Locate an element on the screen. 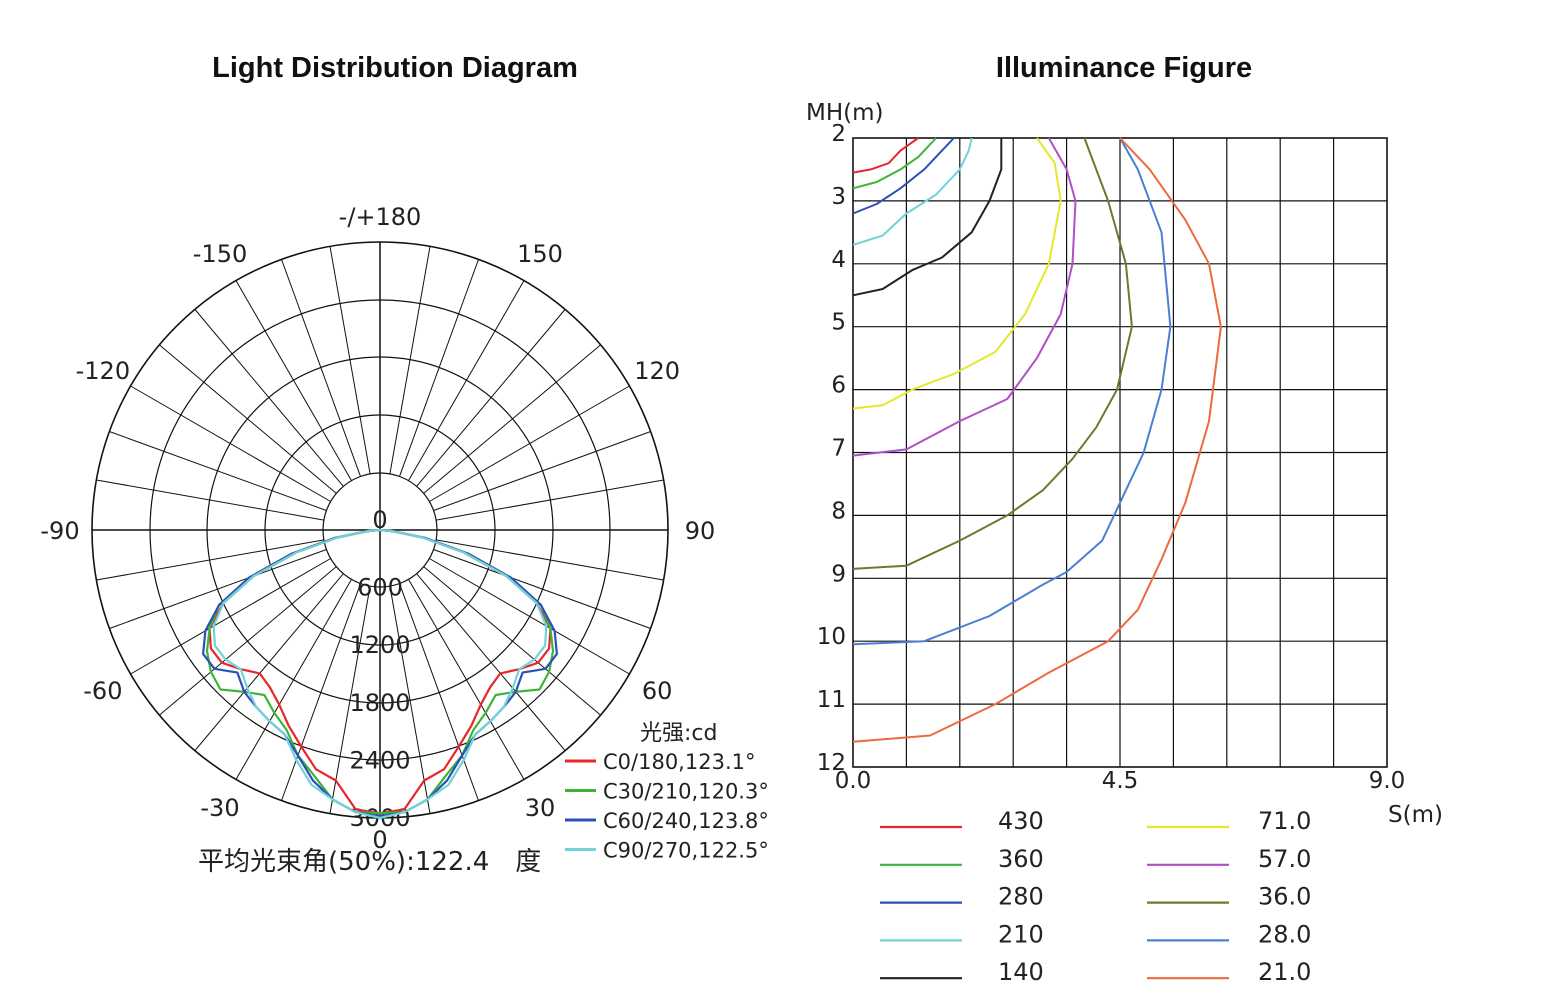 The height and width of the screenshot is (1003, 1562). polar-angle-label: -150 is located at coordinates (220, 254).